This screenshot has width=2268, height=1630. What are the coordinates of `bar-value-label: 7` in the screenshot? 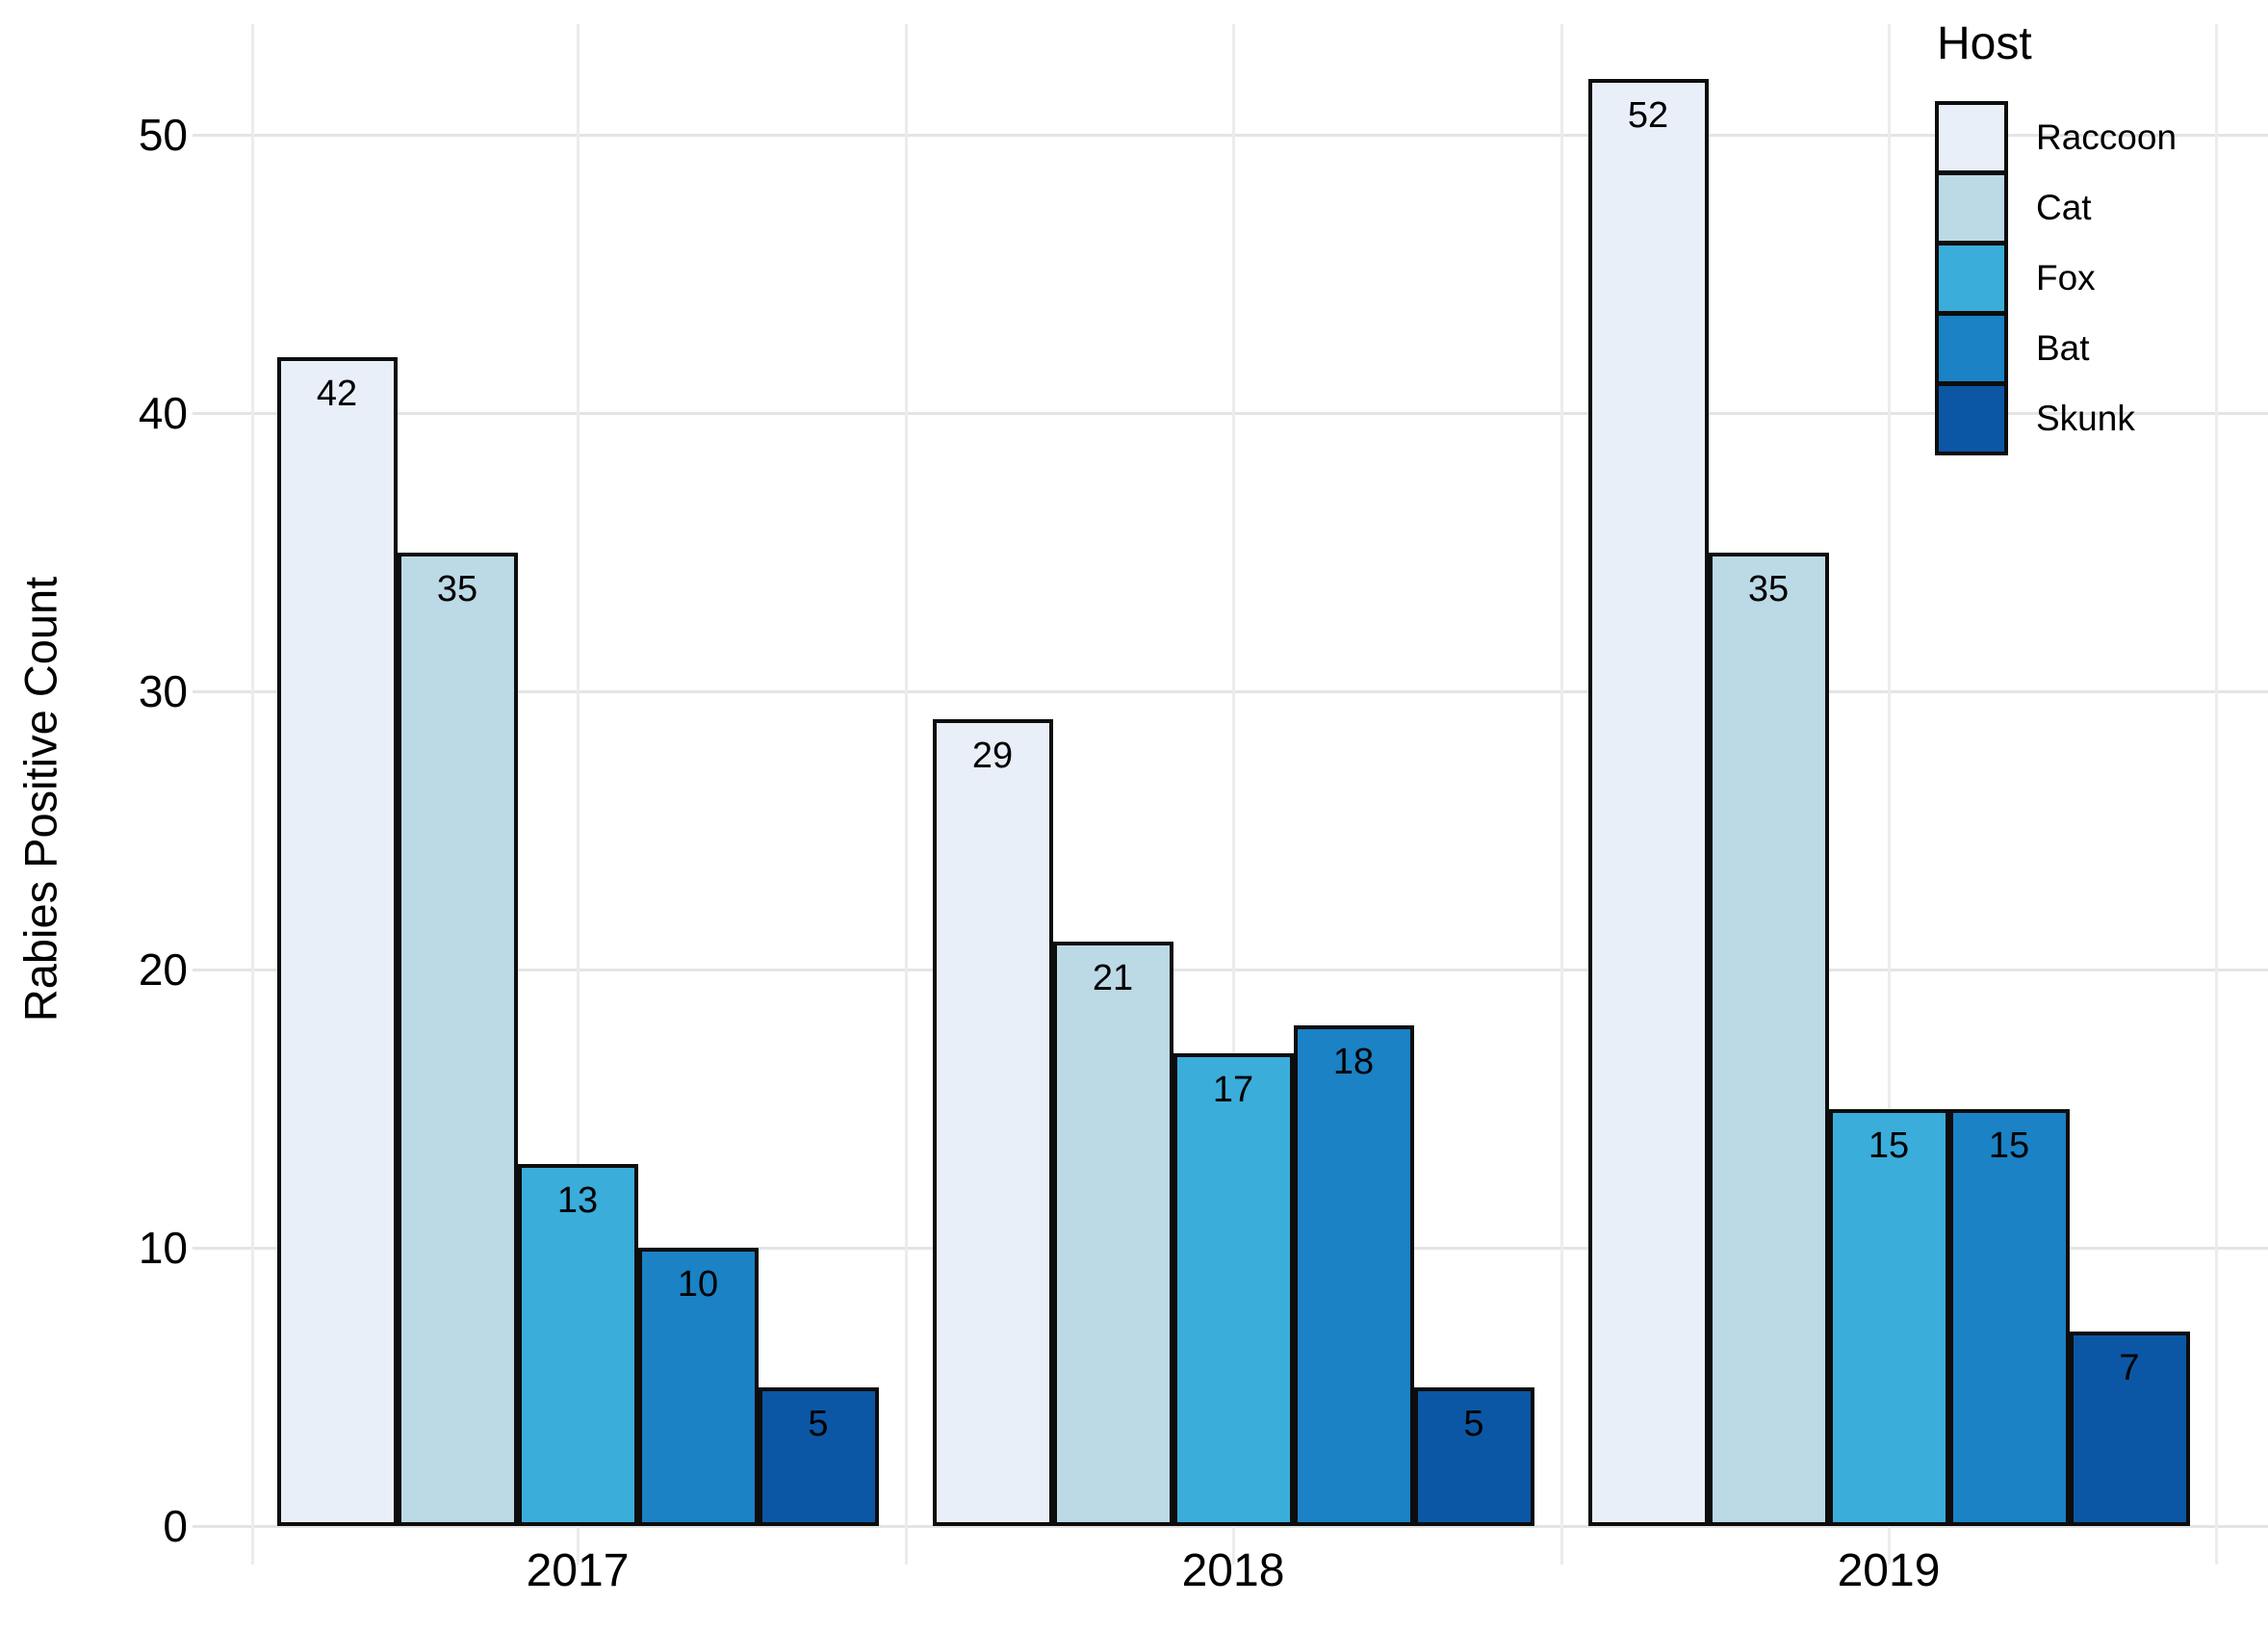 It's located at (2130, 1367).